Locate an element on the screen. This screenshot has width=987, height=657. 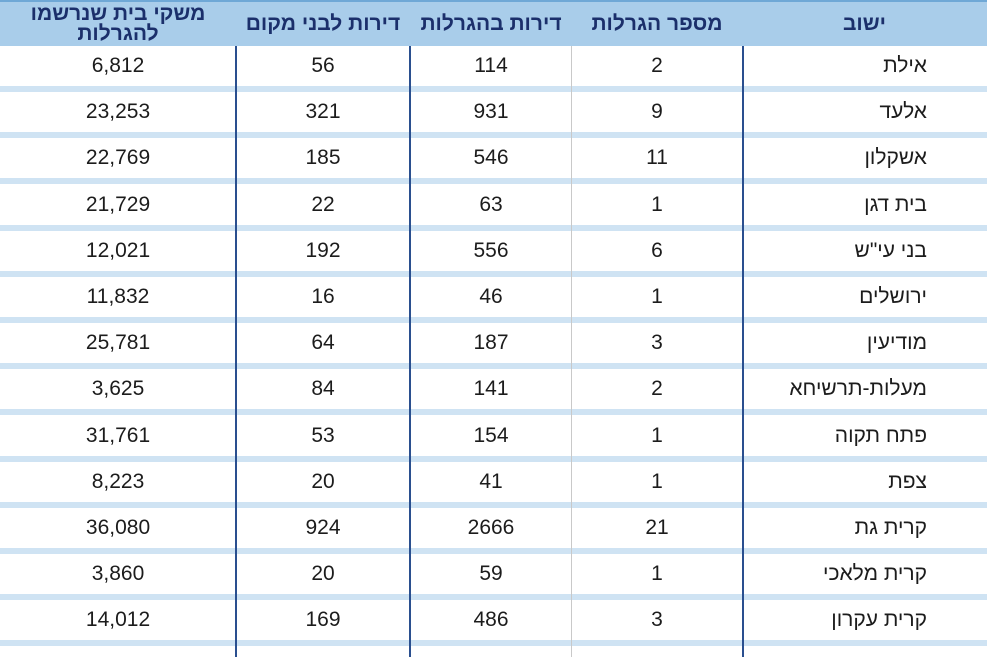
cell-city: צפת is located at coordinates (907, 481).